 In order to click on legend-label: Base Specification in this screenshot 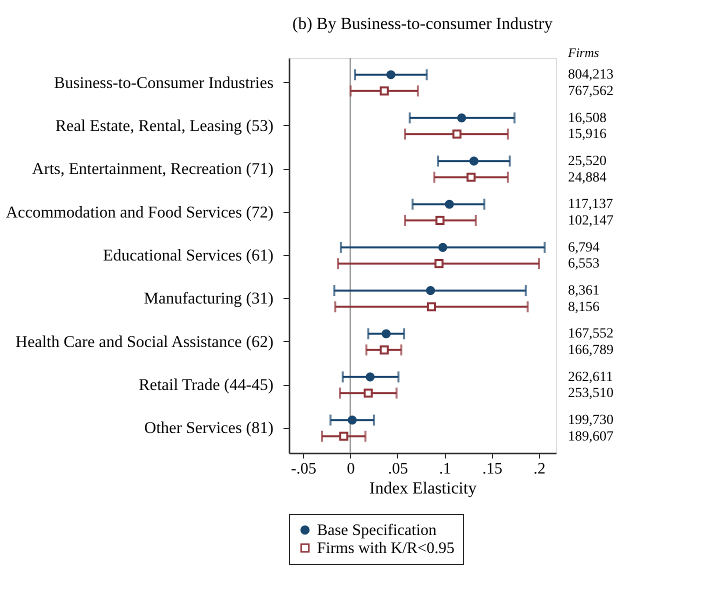, I will do `click(377, 530)`.